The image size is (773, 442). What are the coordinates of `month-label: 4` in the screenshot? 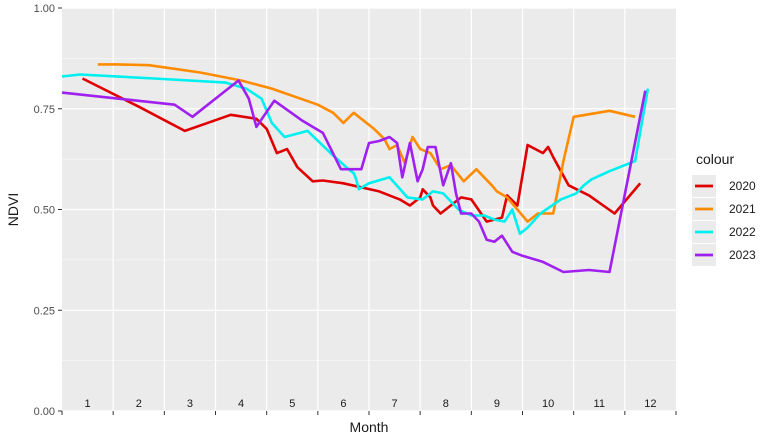 It's located at (241, 404).